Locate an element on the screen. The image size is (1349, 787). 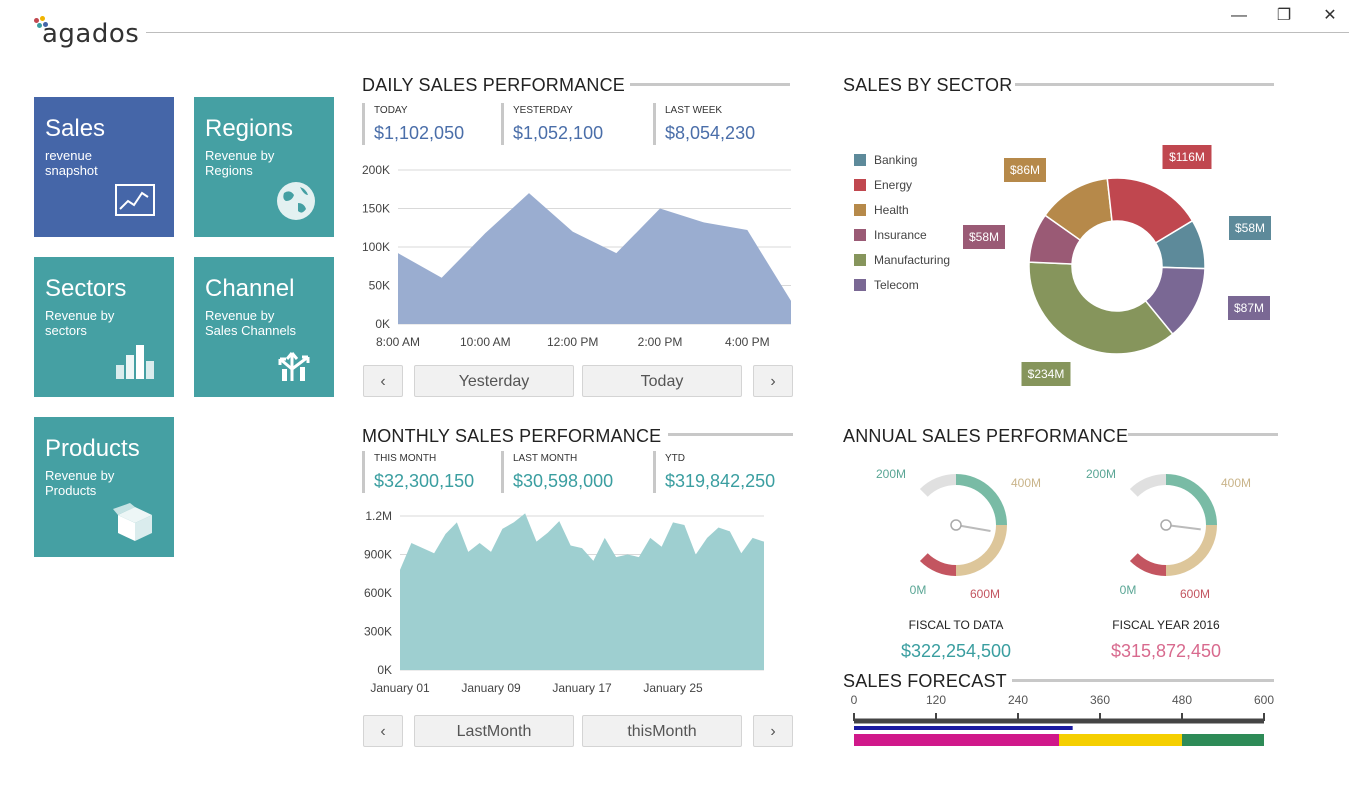
yesterday-button: Yesterday is located at coordinates (494, 381).